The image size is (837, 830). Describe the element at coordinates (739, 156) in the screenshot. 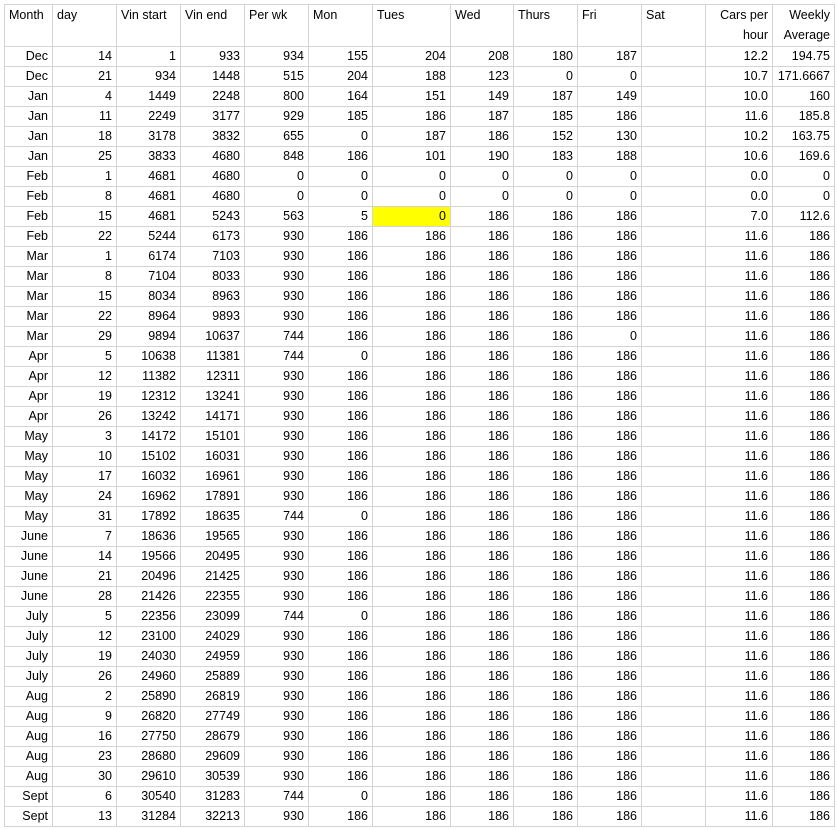

I see `cell-cars-per-hour: 10.6` at that location.